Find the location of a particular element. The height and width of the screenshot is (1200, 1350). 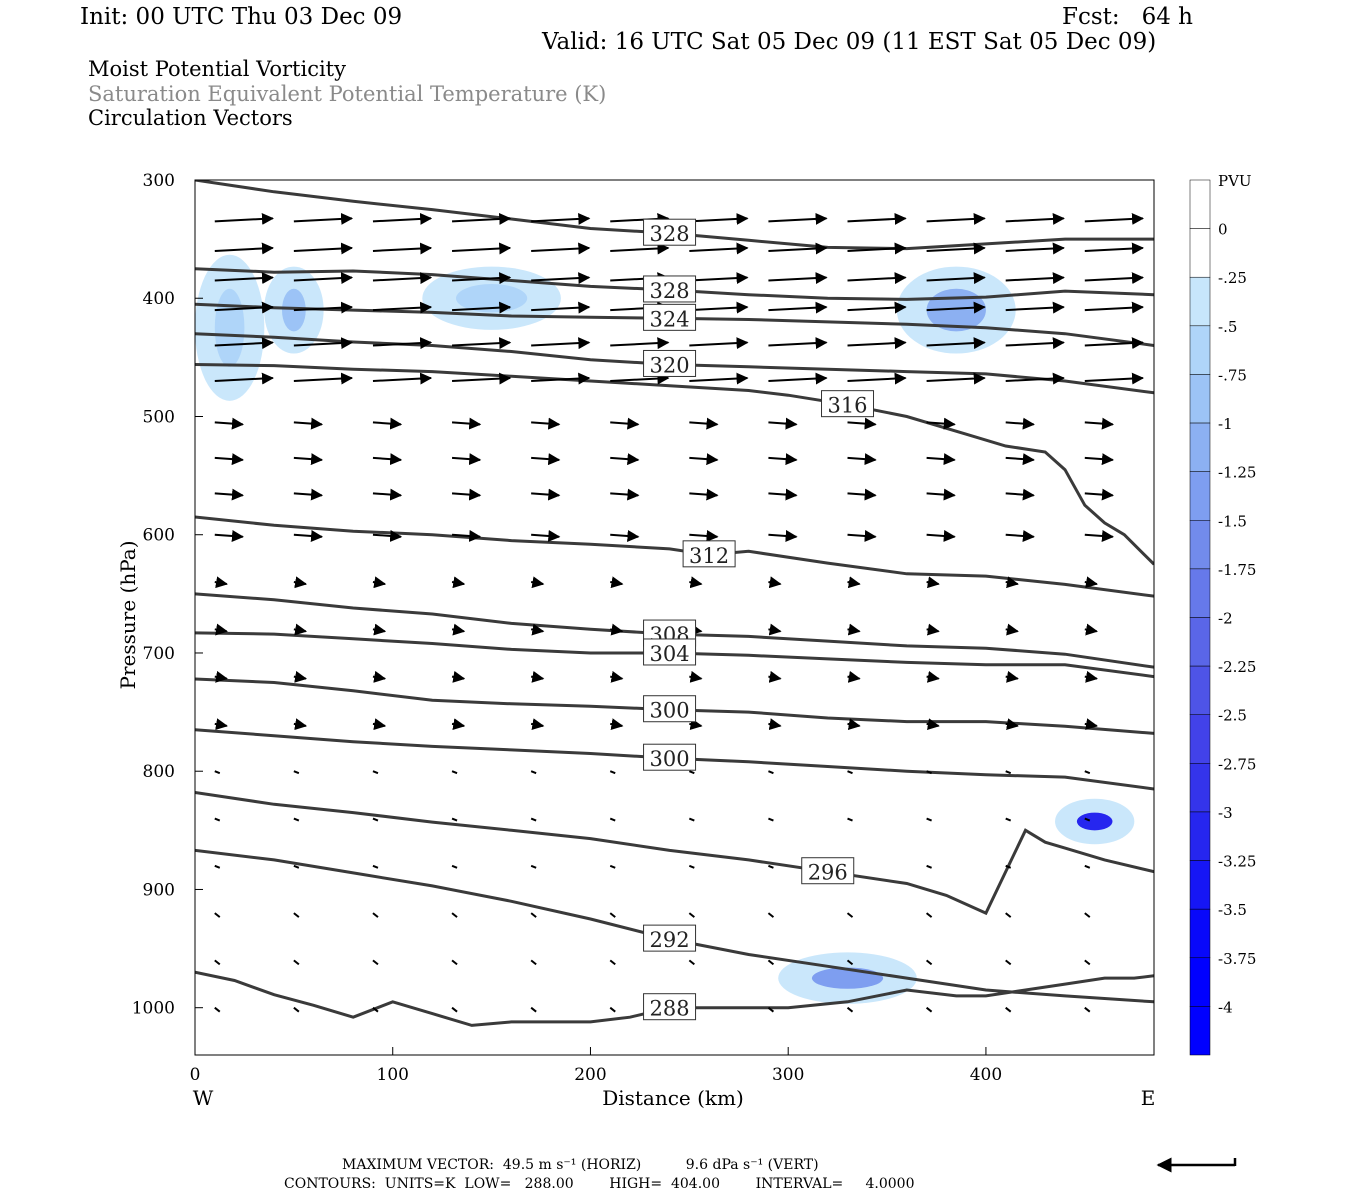

contour-label-11: 292 is located at coordinates (670, 938).